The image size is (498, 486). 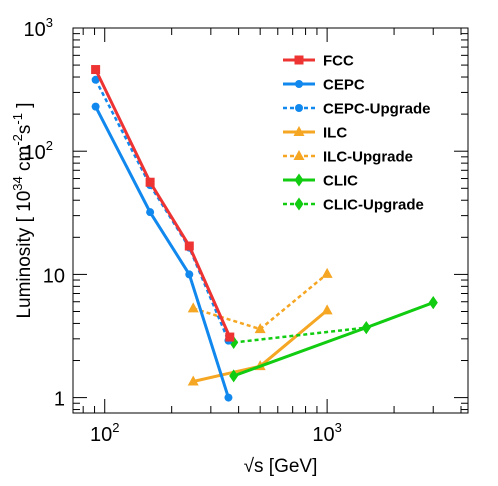 What do you see at coordinates (340, 181) in the screenshot?
I see `legend-label: CLIC` at bounding box center [340, 181].